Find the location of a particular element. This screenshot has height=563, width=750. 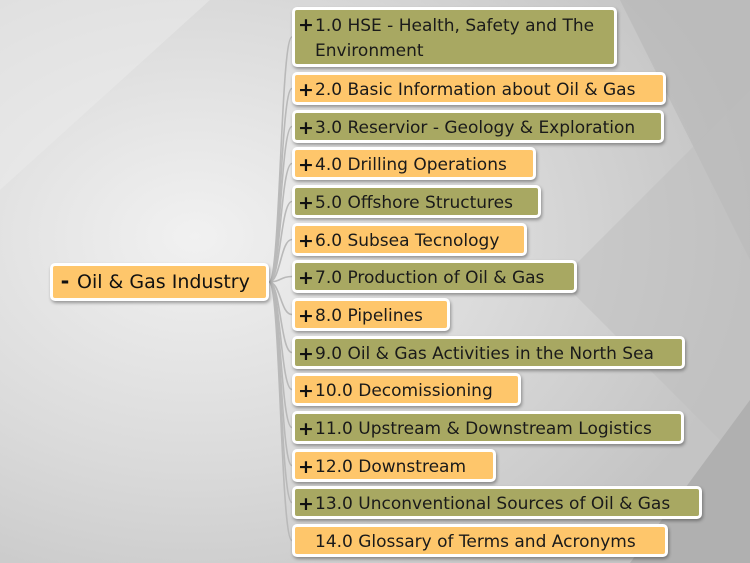

topic-subsea-technology: + 6.0 Subsea Tecnology is located at coordinates (409, 239).